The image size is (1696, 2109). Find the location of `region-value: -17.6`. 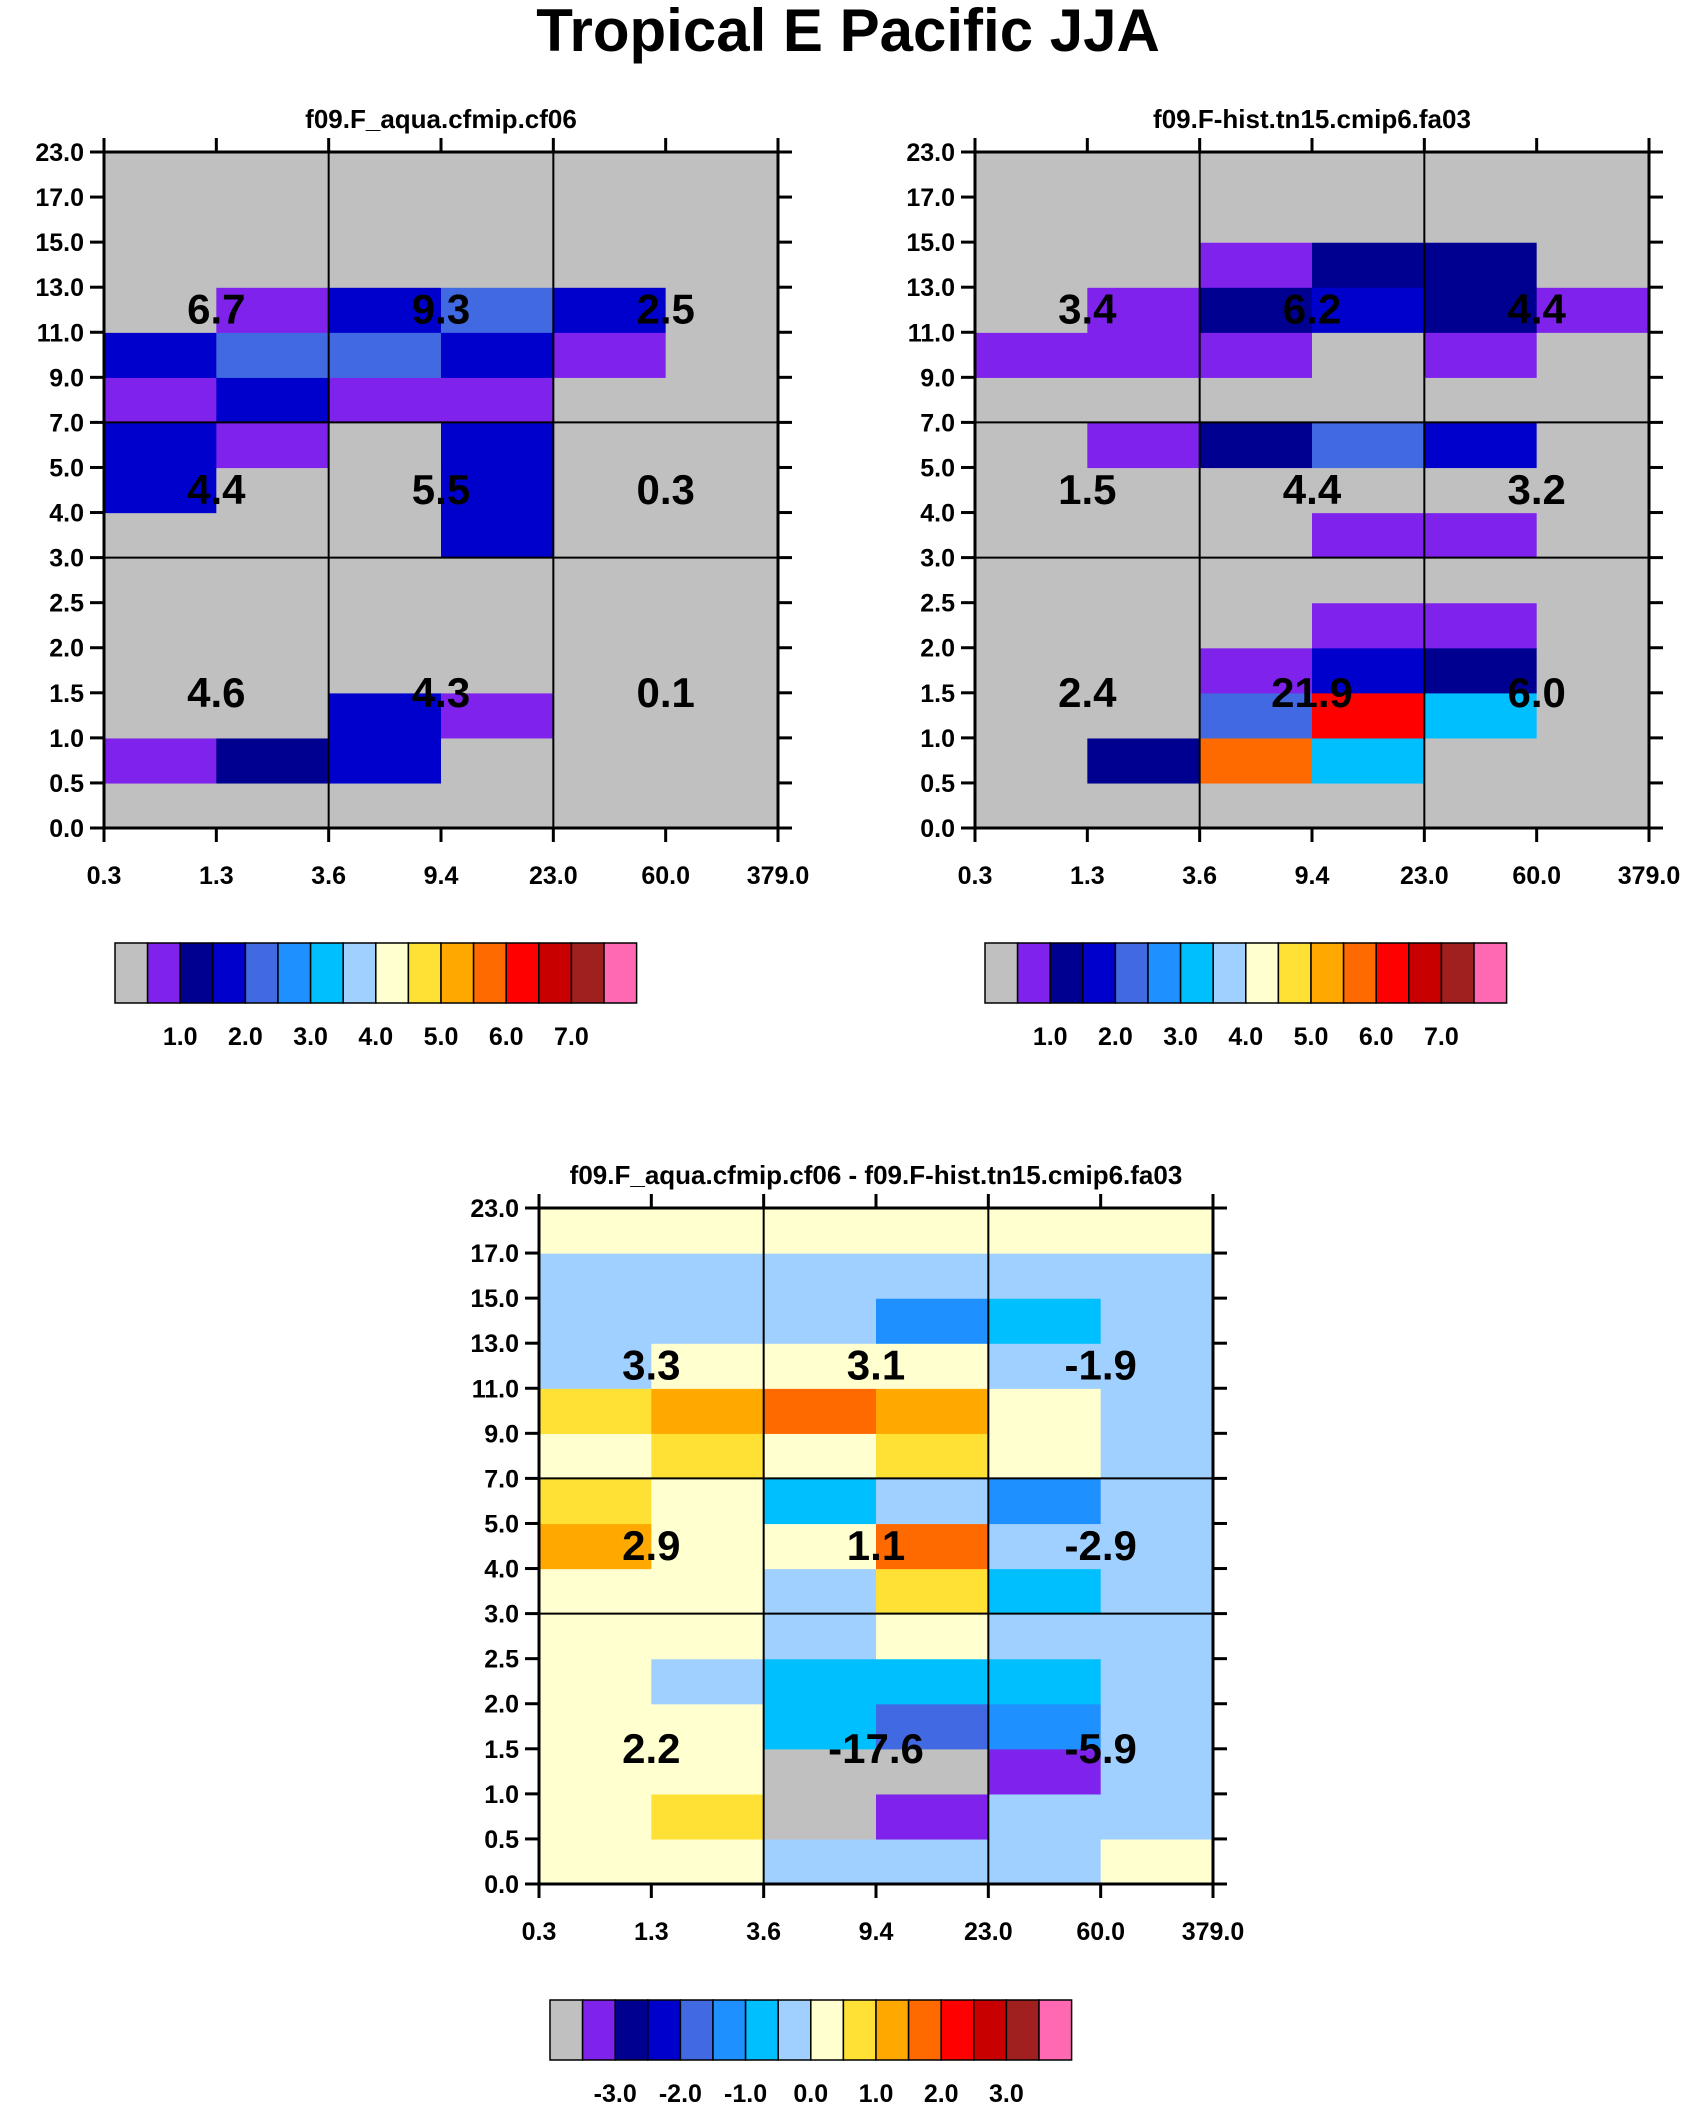

region-value: -17.6 is located at coordinates (876, 1748).